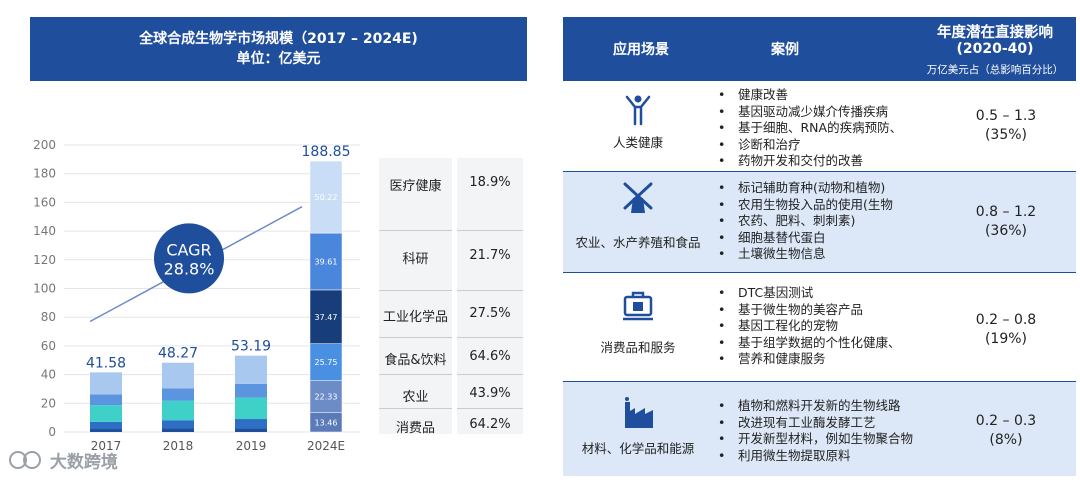 The width and height of the screenshot is (1080, 482). Describe the element at coordinates (415, 317) in the screenshot. I see `growth-label: 工业化学品` at that location.